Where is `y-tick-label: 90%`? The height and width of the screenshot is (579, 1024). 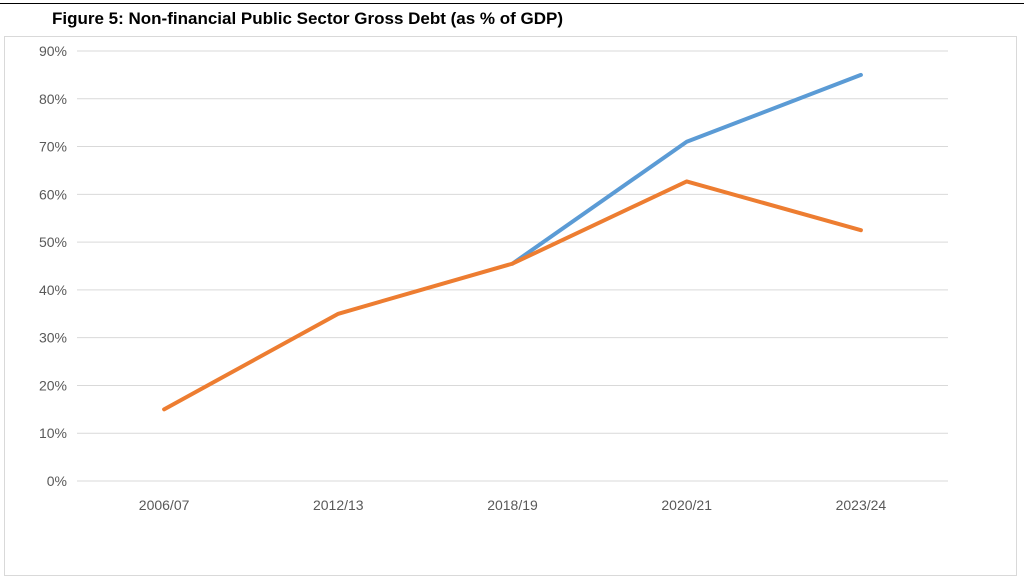 y-tick-label: 90% is located at coordinates (53, 51).